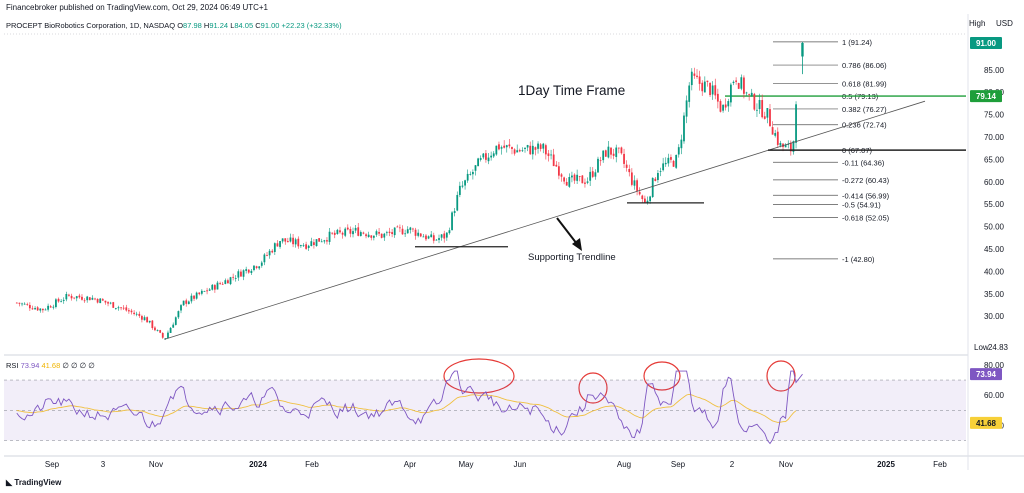 Image resolution: width=1024 pixels, height=493 pixels. Describe the element at coordinates (258, 464) in the screenshot. I see `time-tick: 2024` at that location.